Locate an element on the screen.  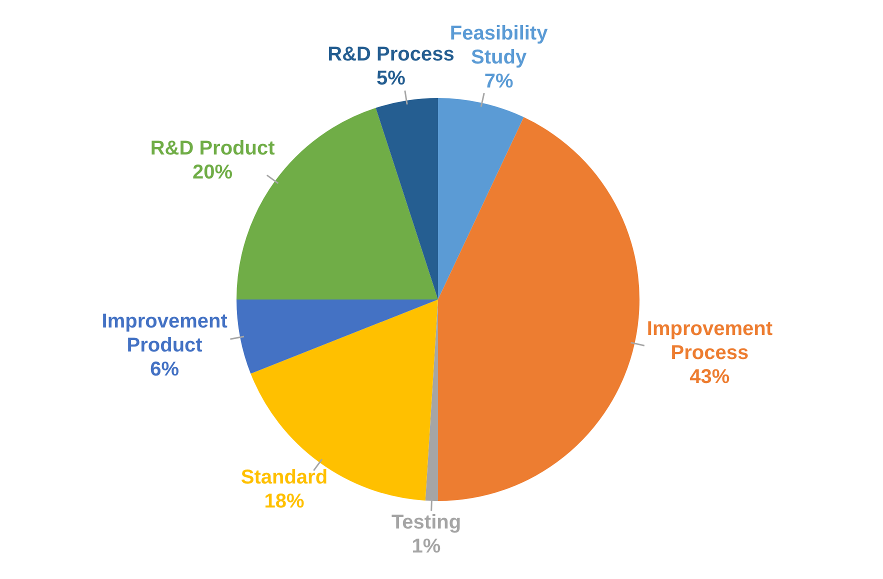
data-label: 43% is located at coordinates (710, 377).